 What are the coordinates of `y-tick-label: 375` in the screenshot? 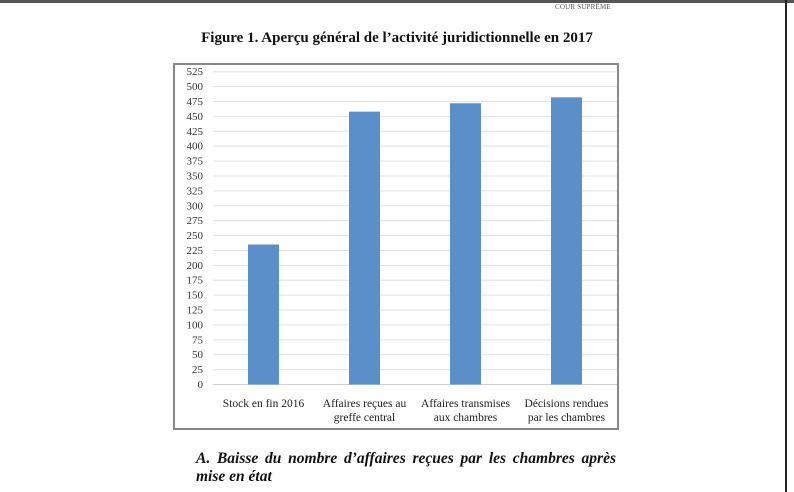 It's located at (195, 162).